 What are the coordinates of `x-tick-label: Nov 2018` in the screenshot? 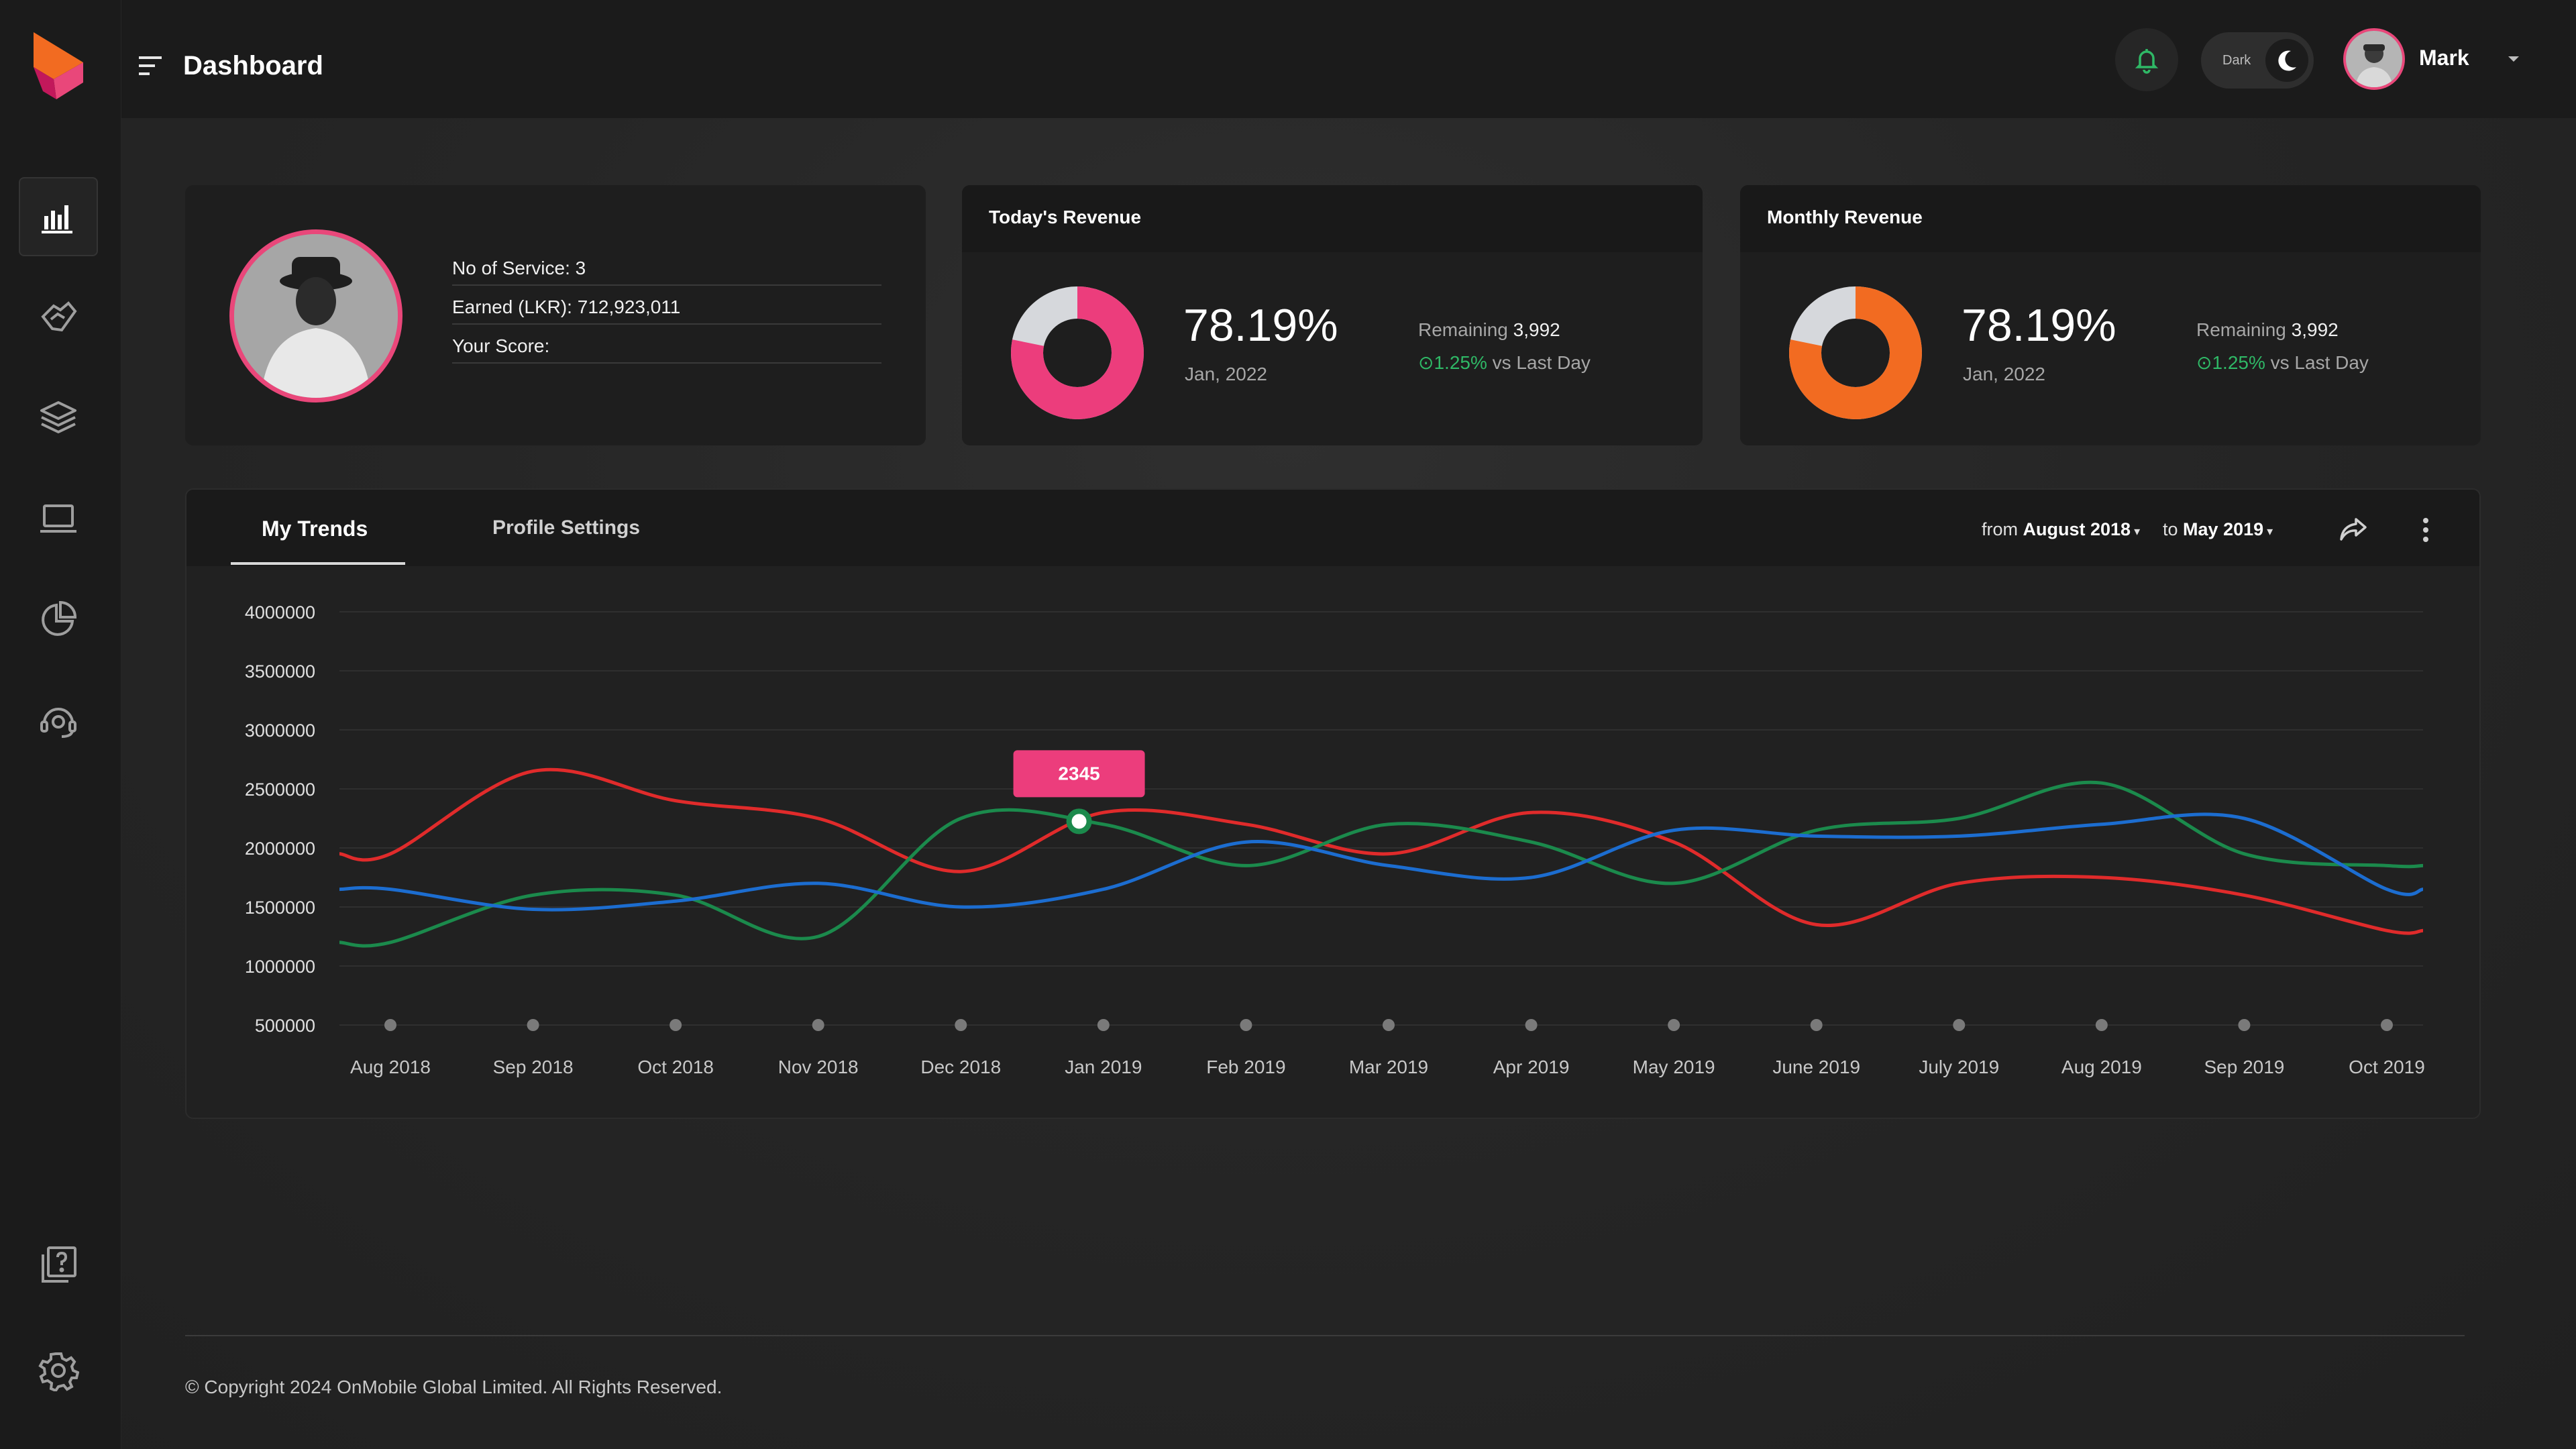 It's located at (818, 1067).